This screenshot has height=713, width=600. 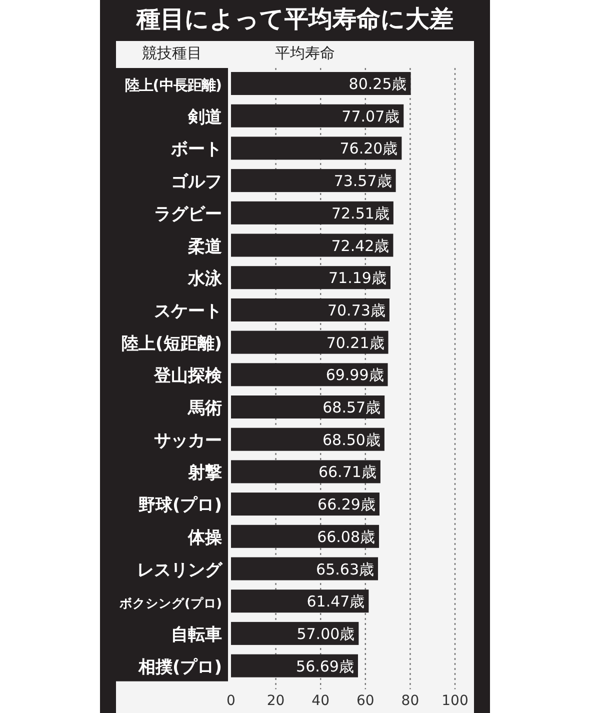 What do you see at coordinates (351, 439) in the screenshot?
I see `data-label: 68.50歳` at bounding box center [351, 439].